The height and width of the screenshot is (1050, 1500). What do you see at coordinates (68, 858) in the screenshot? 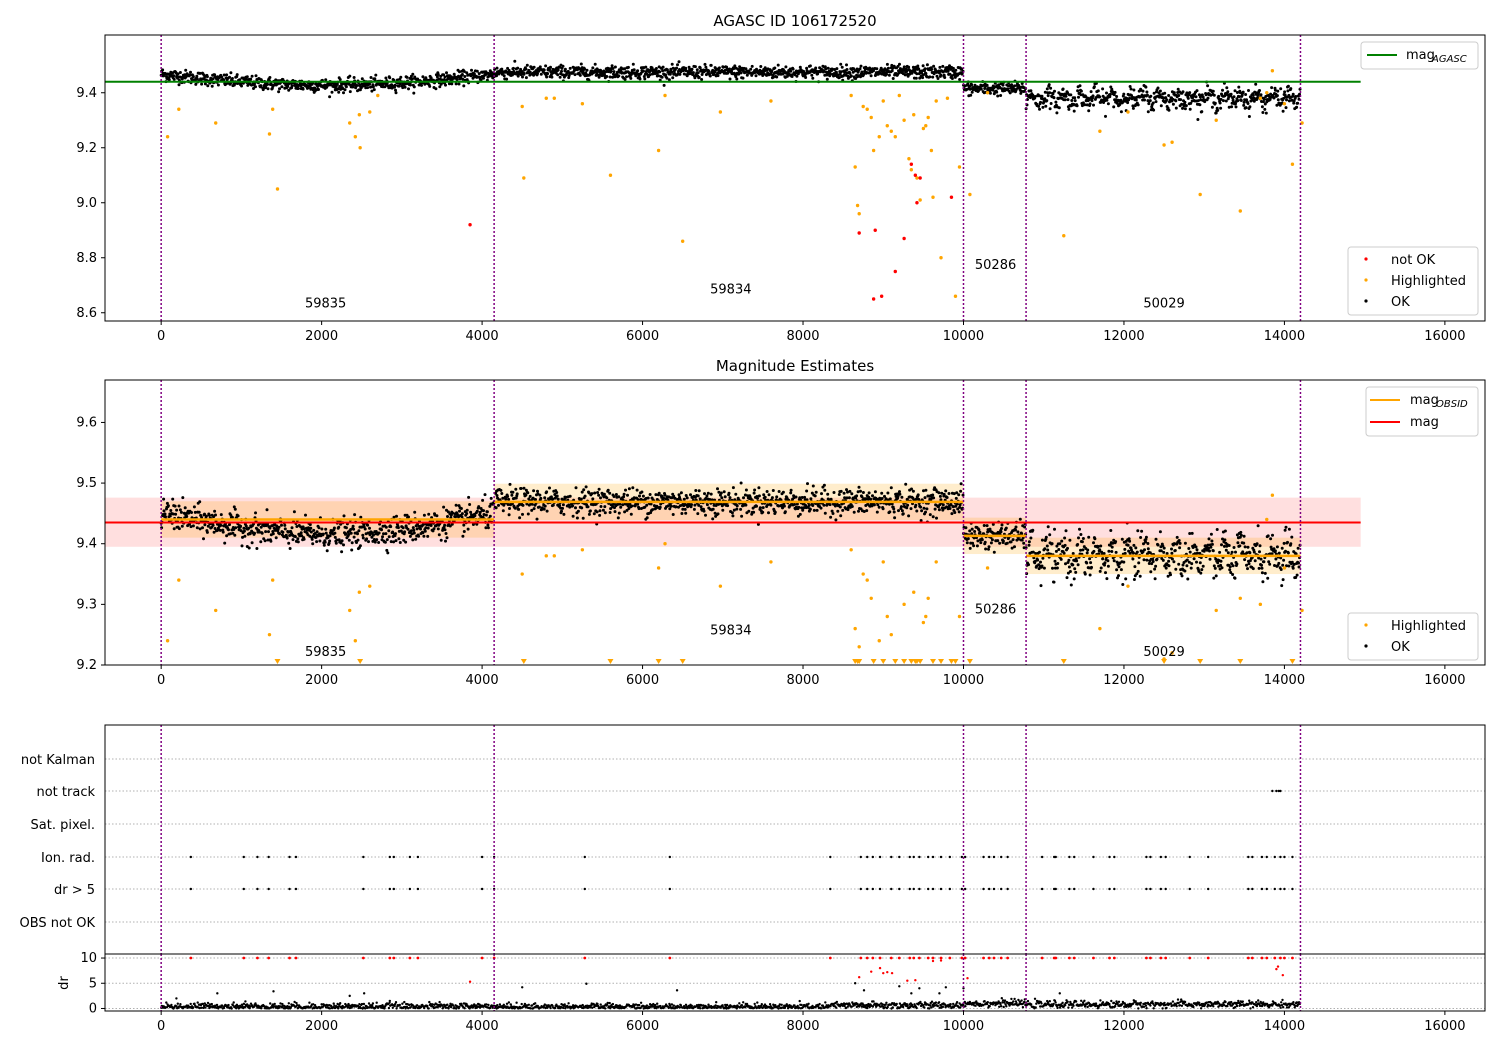
I see `flag-category-label: Ion. rad.` at bounding box center [68, 858].